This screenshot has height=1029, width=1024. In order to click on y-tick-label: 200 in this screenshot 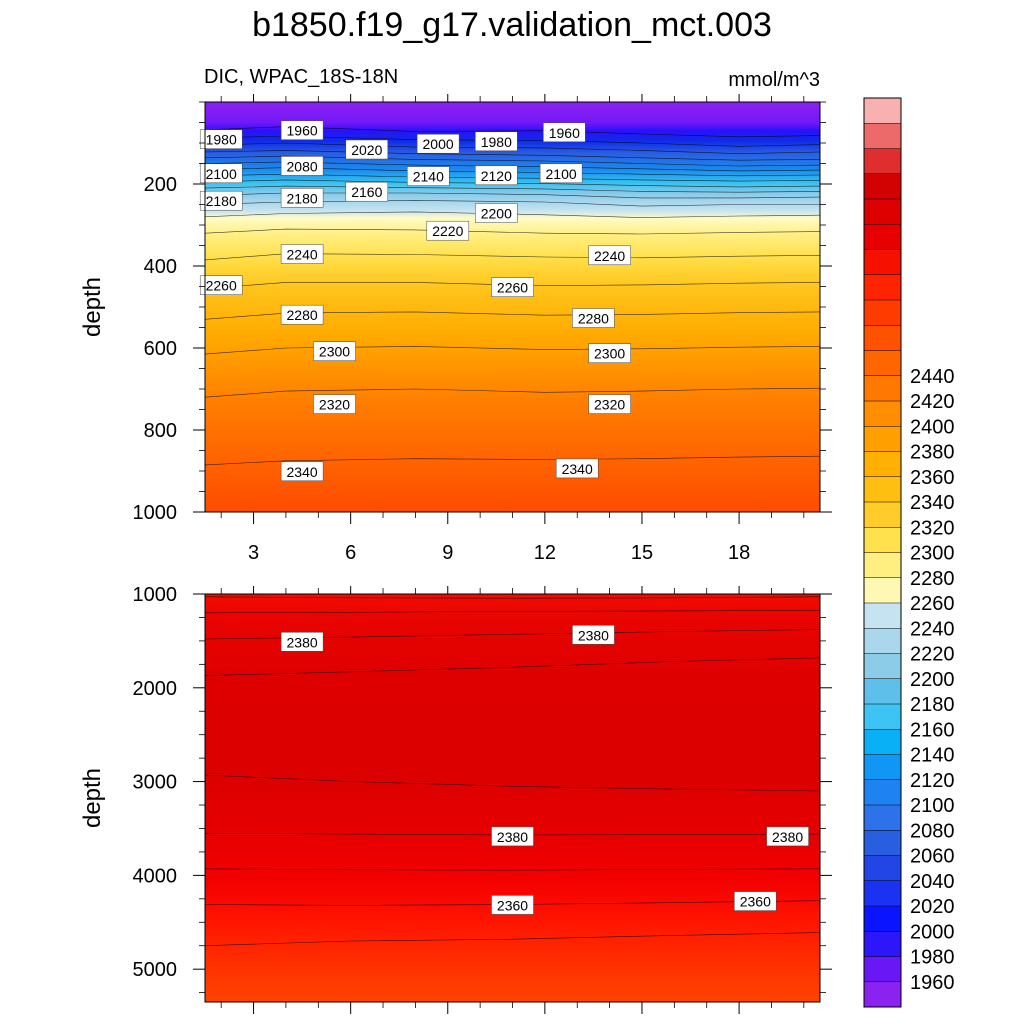, I will do `click(160, 185)`.